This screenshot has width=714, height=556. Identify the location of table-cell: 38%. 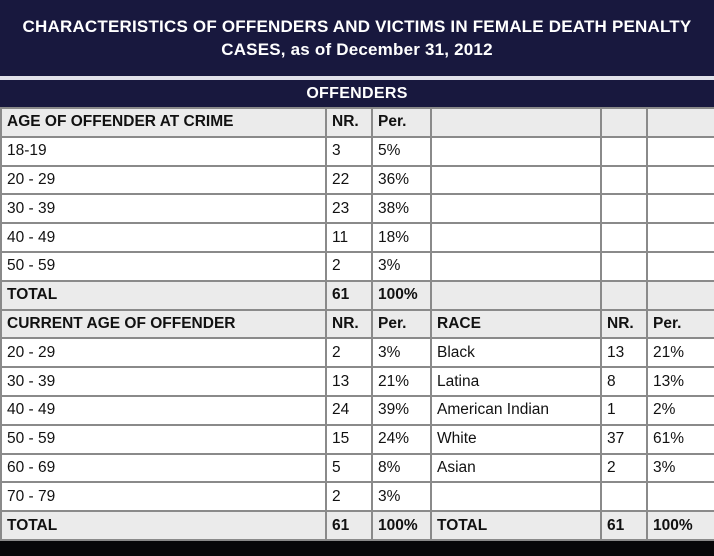
(401, 209).